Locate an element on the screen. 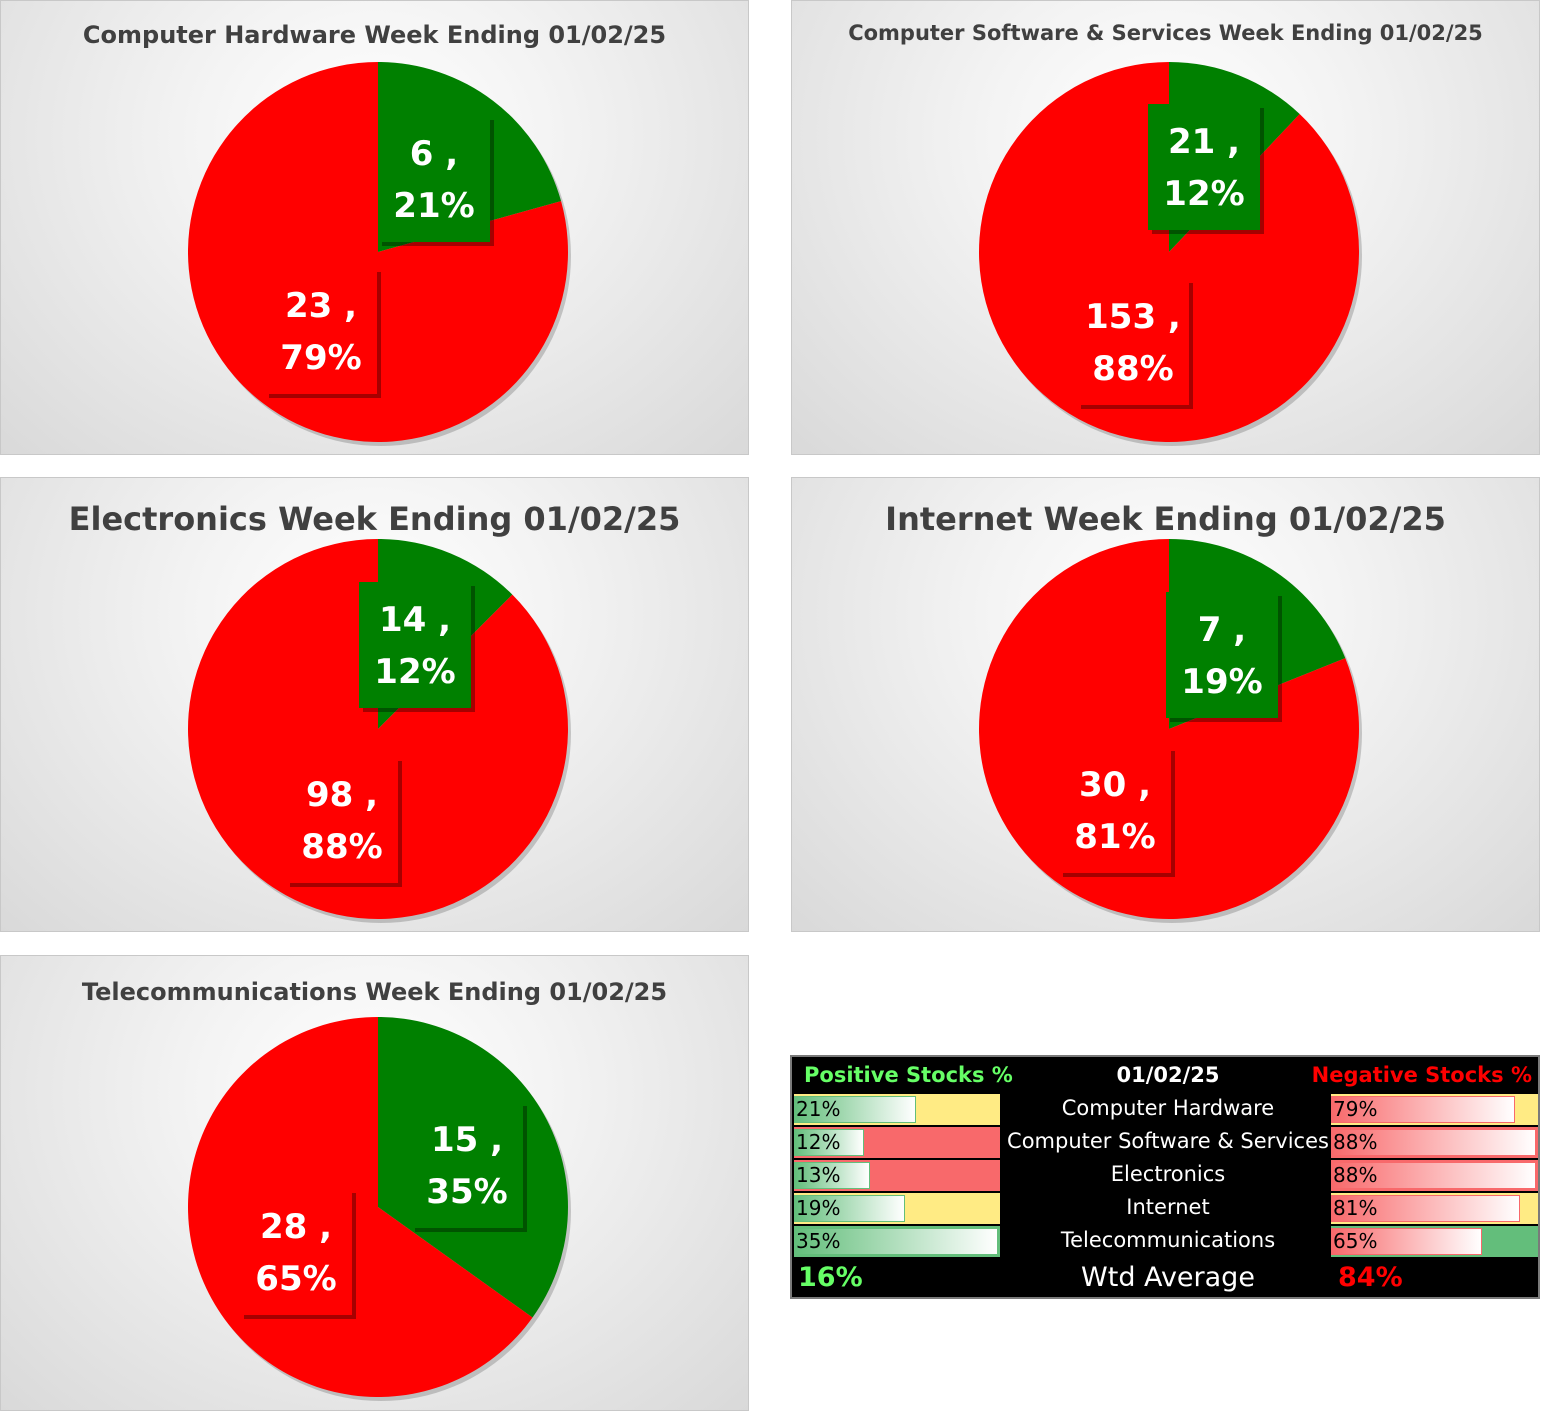  avg-negative: 84% is located at coordinates (1370, 1277).